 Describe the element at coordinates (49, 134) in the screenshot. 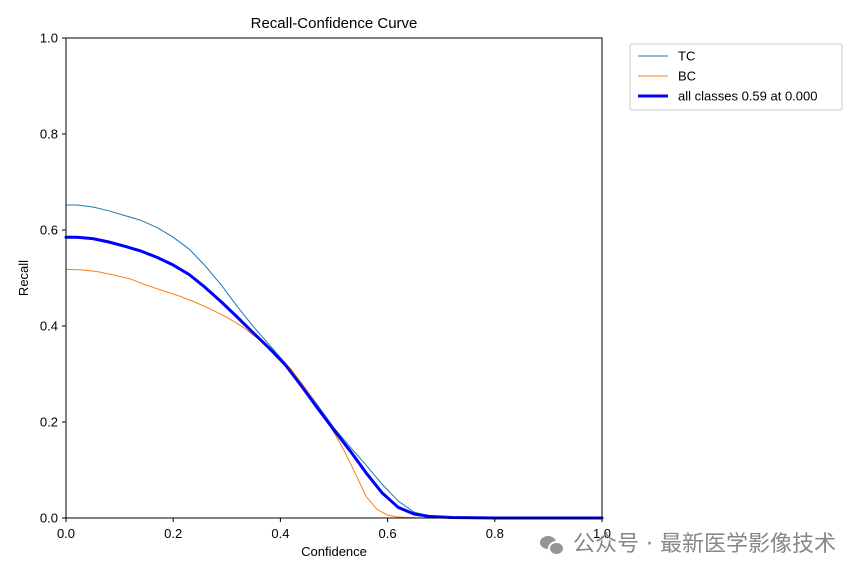

I see `y-tick-label-4: 0.8` at that location.